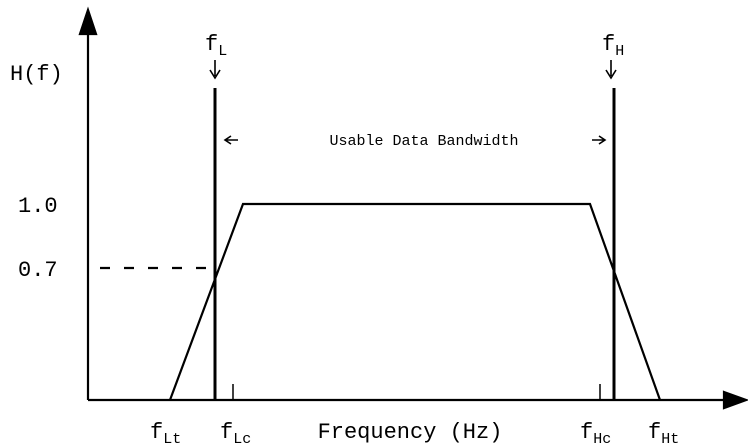  What do you see at coordinates (88, 21) in the screenshot?
I see `y-axis-arrow` at bounding box center [88, 21].